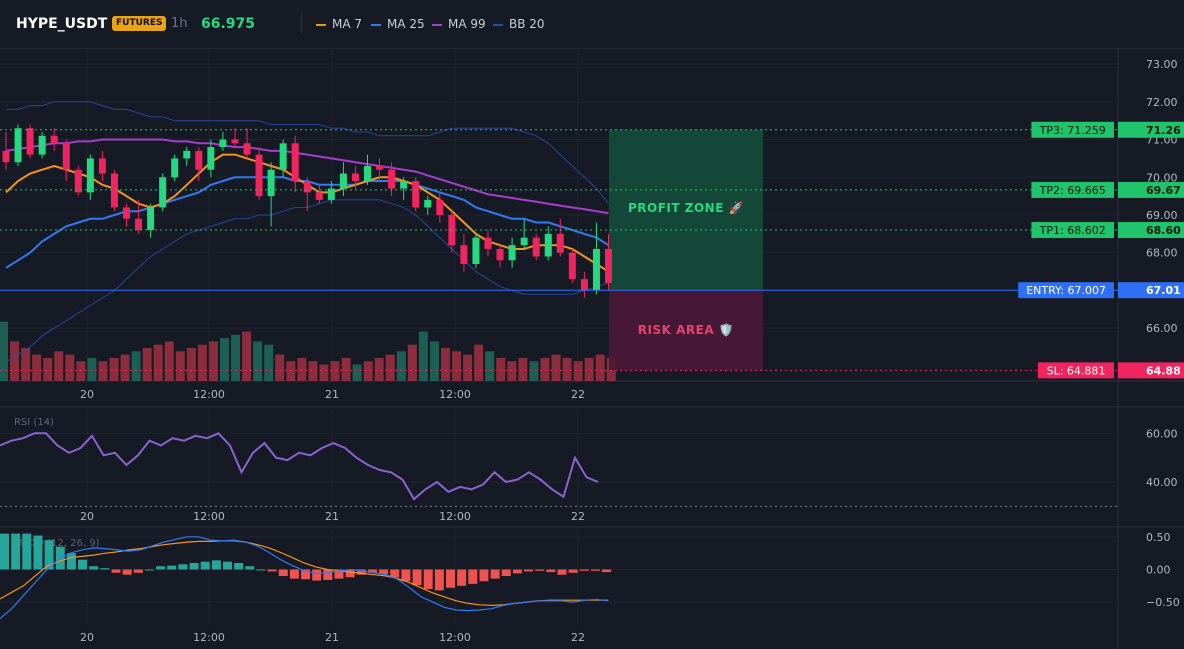 Image resolution: width=1184 pixels, height=649 pixels. What do you see at coordinates (62, 24) in the screenshot?
I see `symbol-name: HYPE_USDT` at bounding box center [62, 24].